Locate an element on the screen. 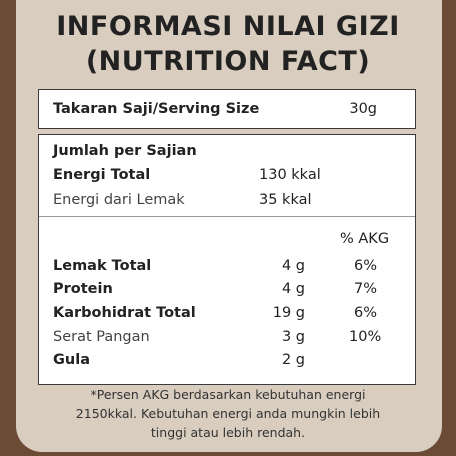 Image resolution: width=456 pixels, height=456 pixels. nutrient-label: Protein is located at coordinates (83, 289).